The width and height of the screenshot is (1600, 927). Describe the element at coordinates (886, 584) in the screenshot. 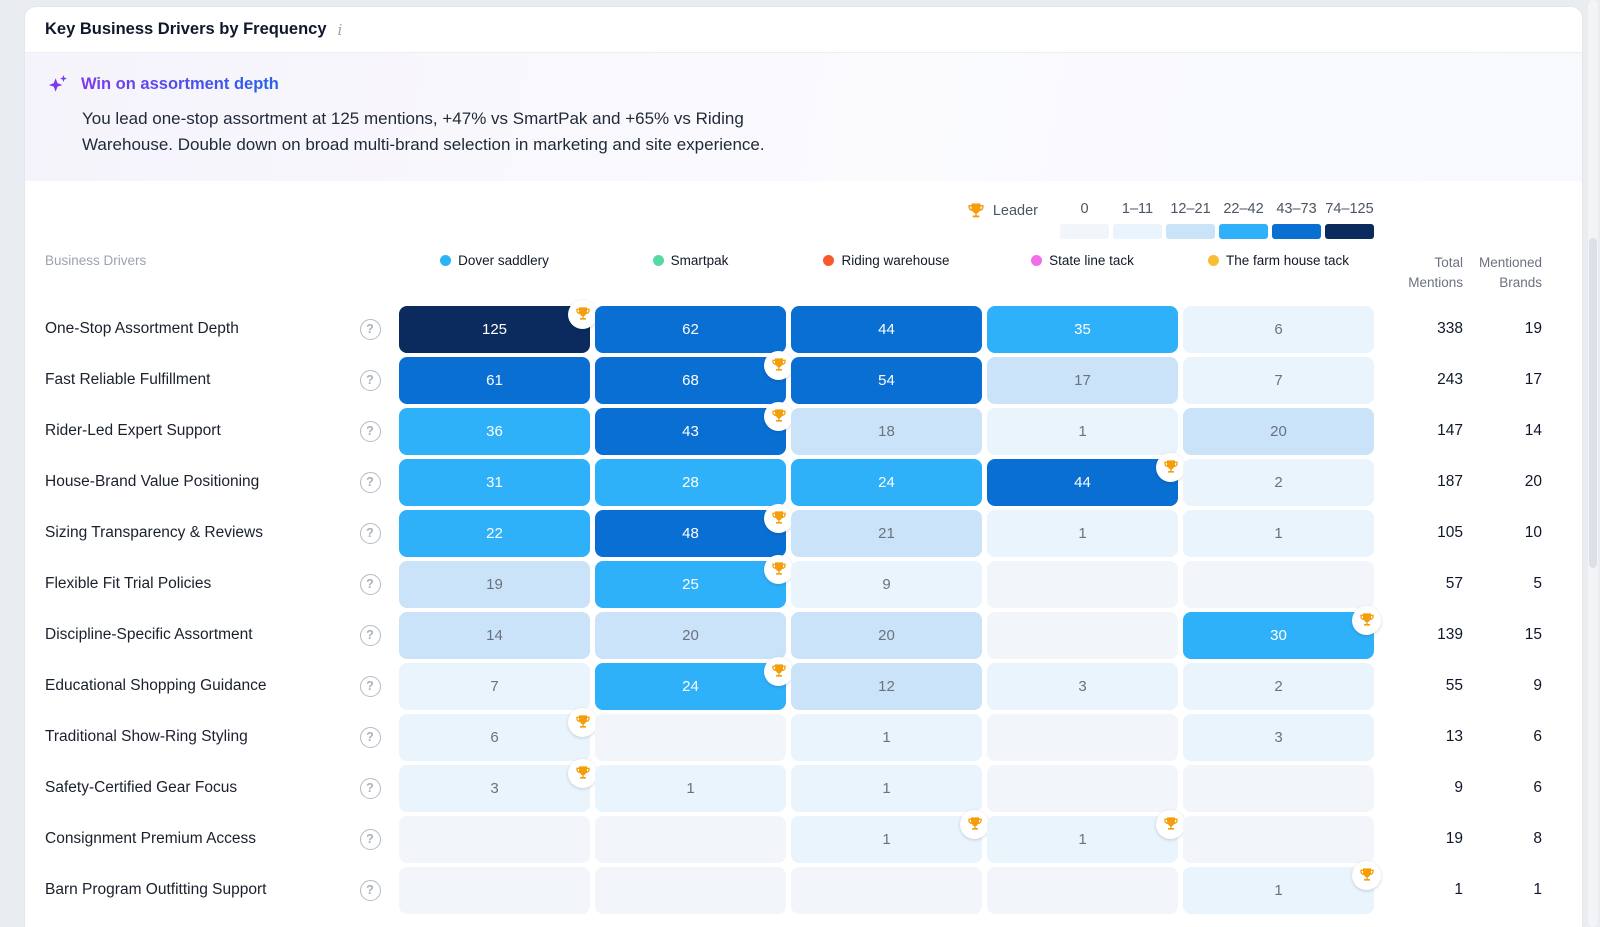

I see `heatmap-cell: 9` at that location.